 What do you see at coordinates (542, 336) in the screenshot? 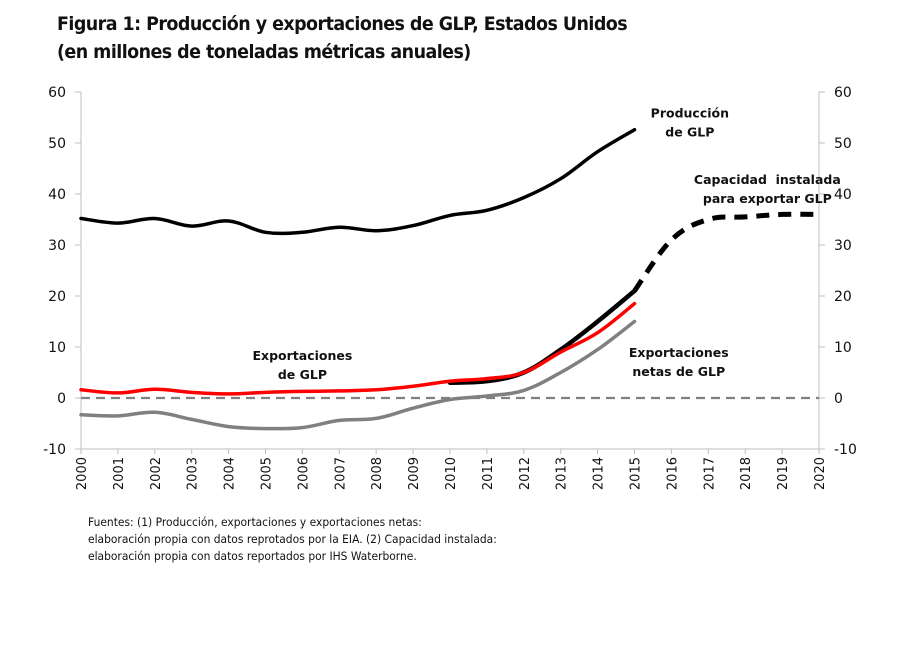
I see `series-line-capacidad-solid` at bounding box center [542, 336].